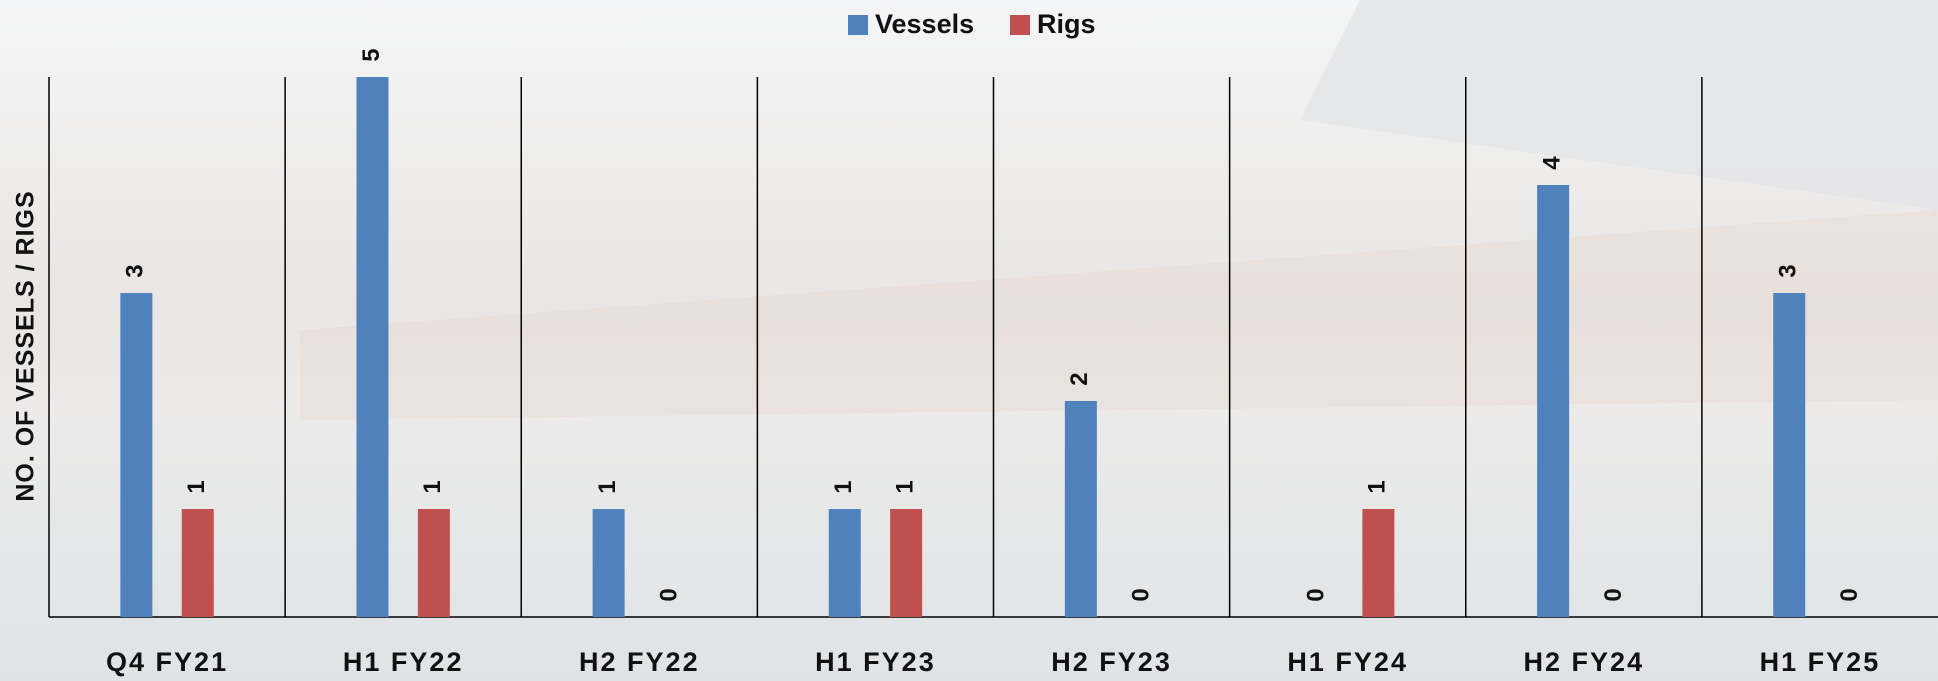 The height and width of the screenshot is (681, 1938). What do you see at coordinates (167, 662) in the screenshot?
I see `x-tick-label: Q4 FY21` at bounding box center [167, 662].